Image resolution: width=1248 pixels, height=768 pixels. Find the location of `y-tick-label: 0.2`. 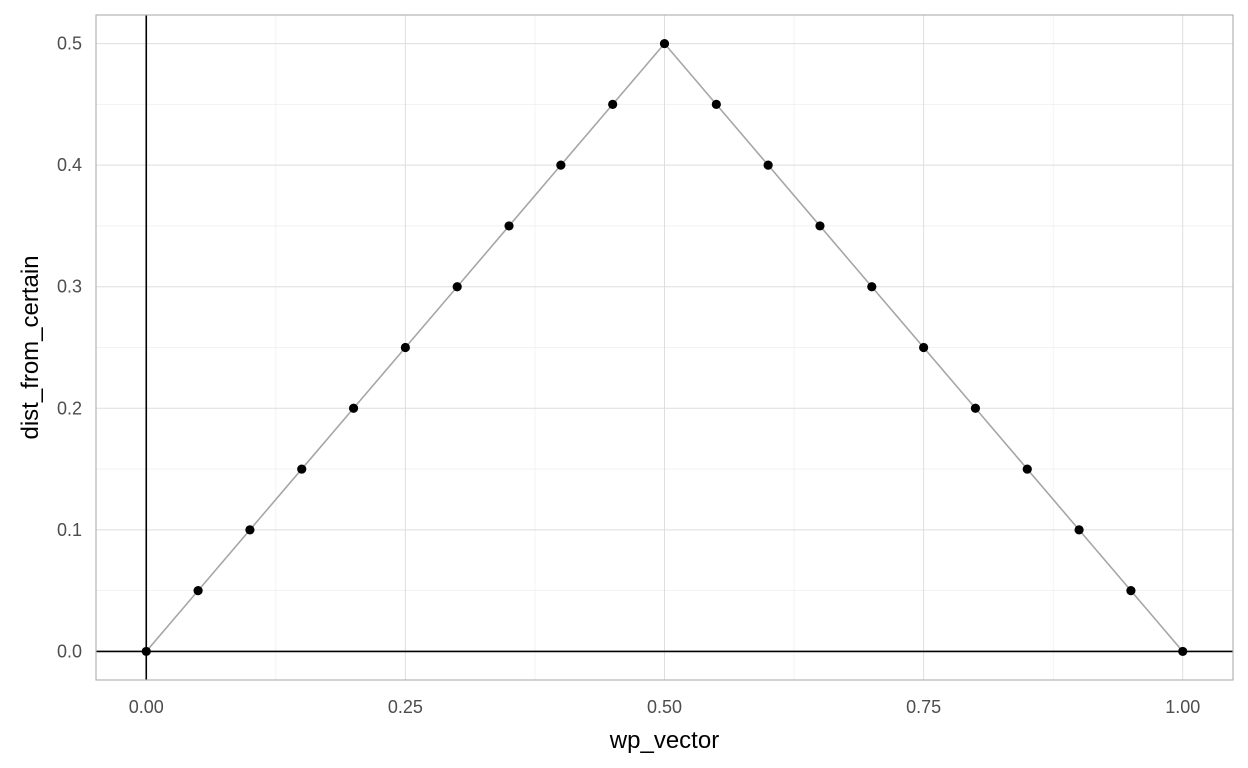

y-tick-label: 0.2 is located at coordinates (69, 408).